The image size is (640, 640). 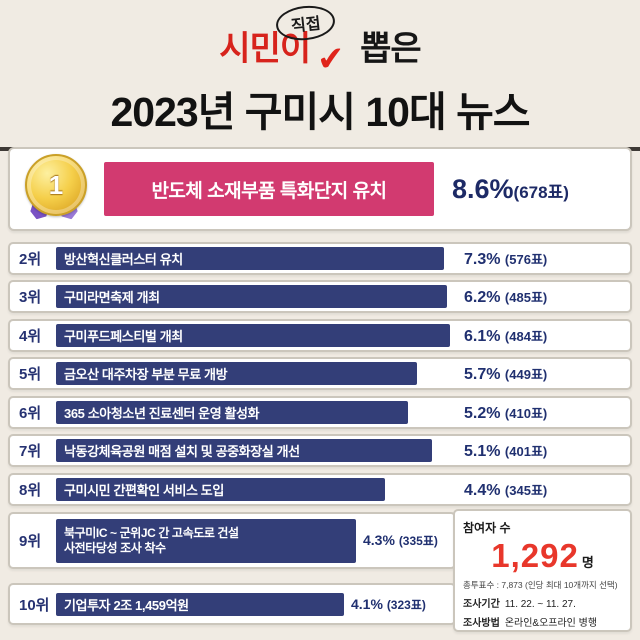 I want to click on rank1-pct-value: 8.6%, so click(x=483, y=188).